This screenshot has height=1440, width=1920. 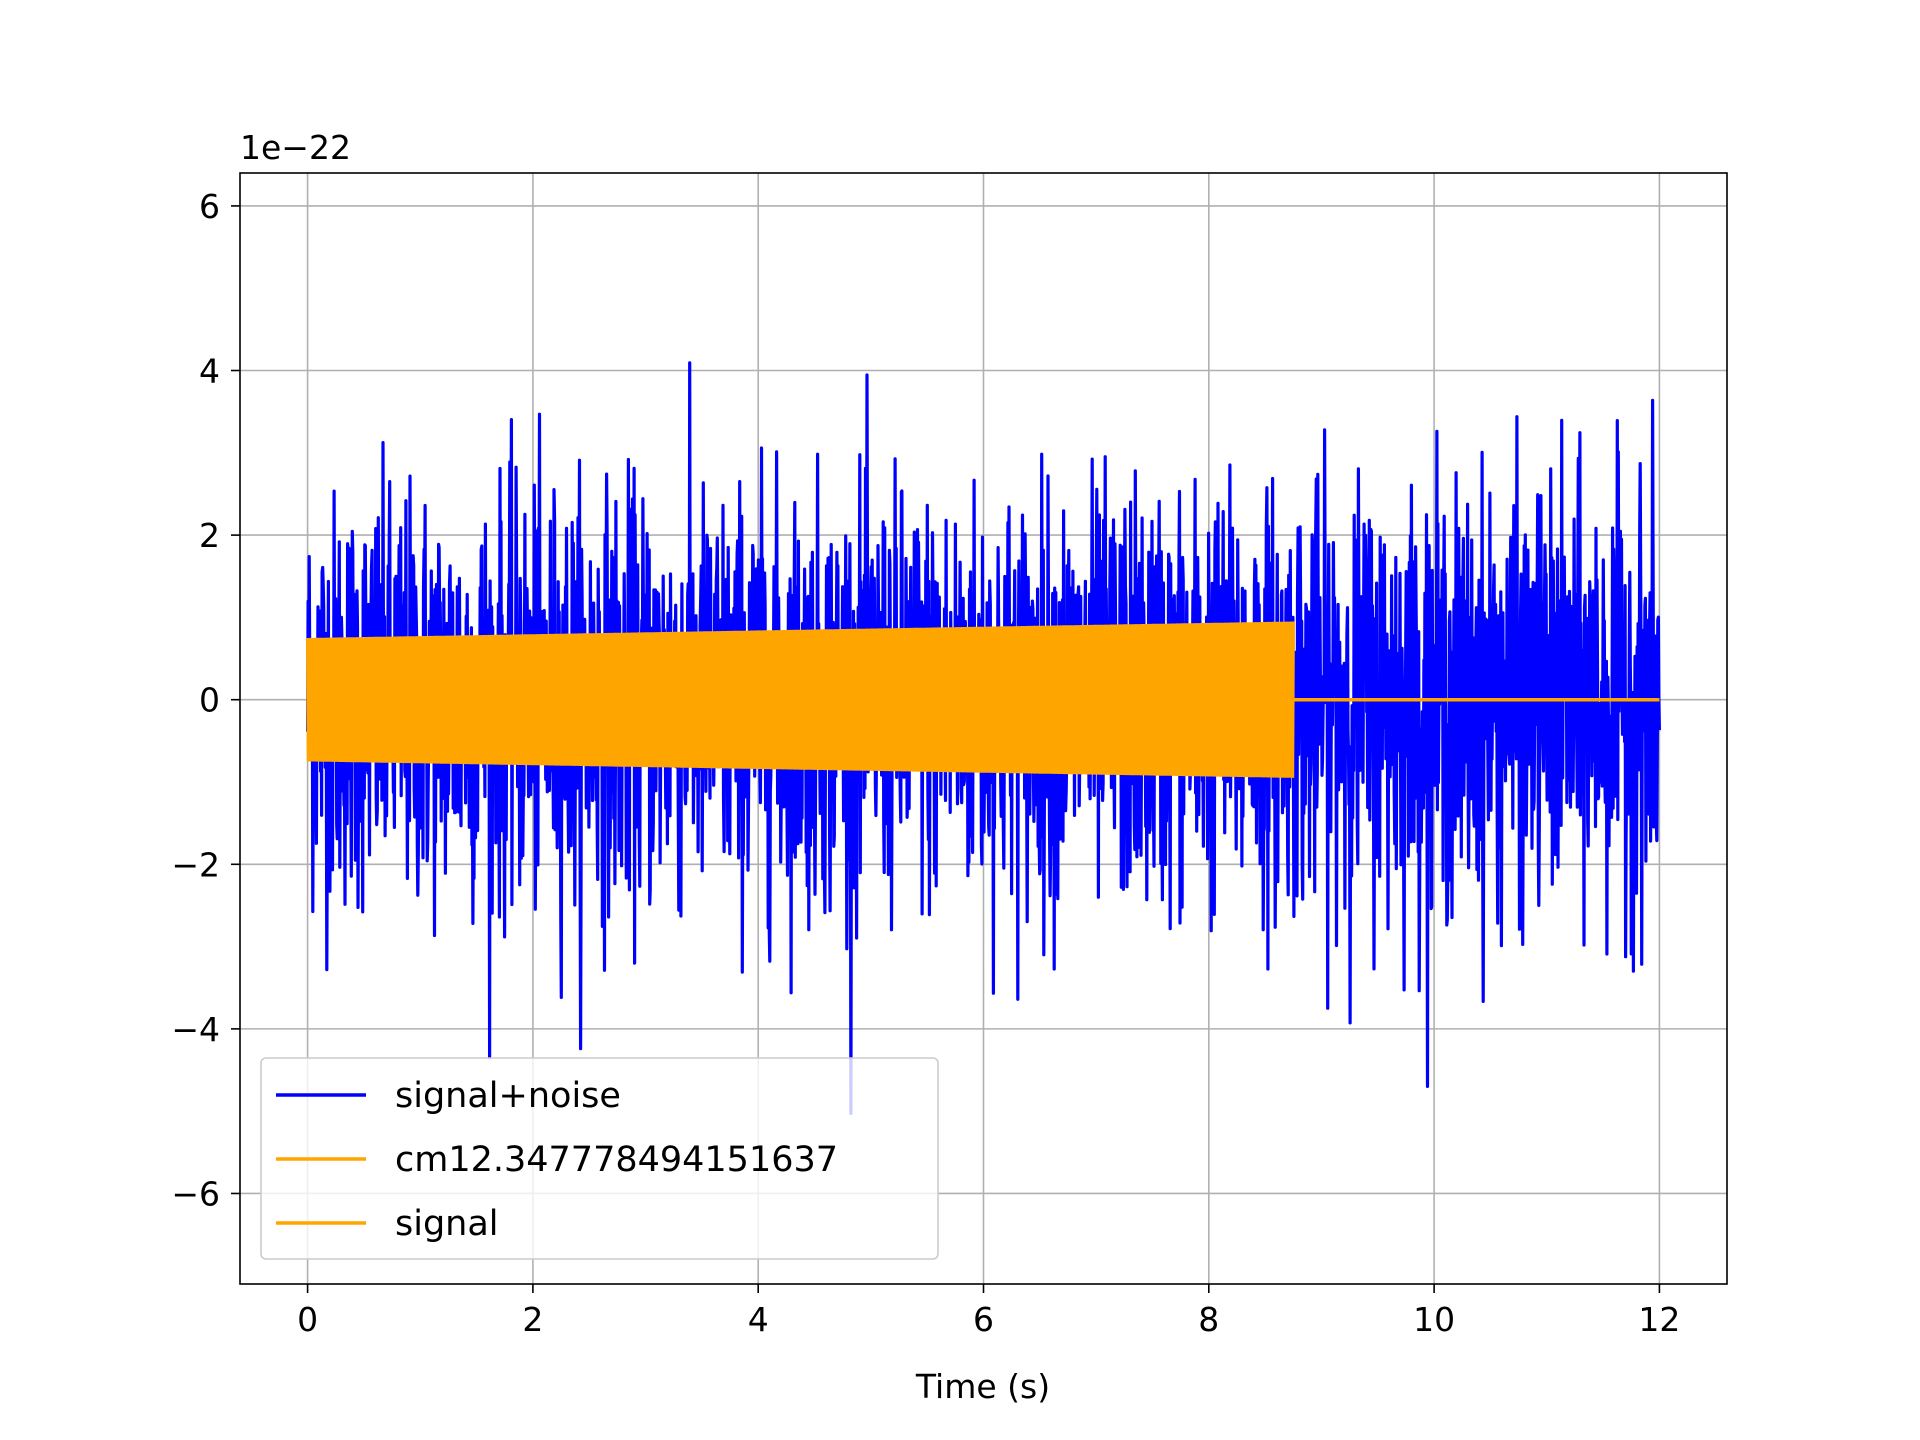 What do you see at coordinates (758, 1319) in the screenshot?
I see `x-tick-label: 4` at bounding box center [758, 1319].